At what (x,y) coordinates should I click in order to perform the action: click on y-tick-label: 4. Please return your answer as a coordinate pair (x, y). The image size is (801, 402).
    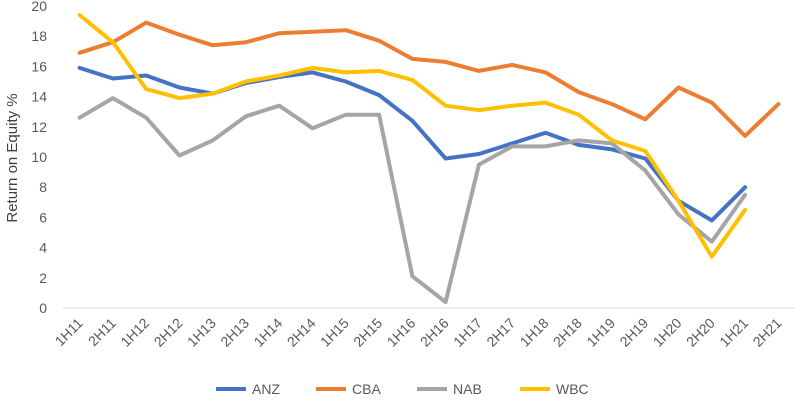
    Looking at the image, I should click on (43, 248).